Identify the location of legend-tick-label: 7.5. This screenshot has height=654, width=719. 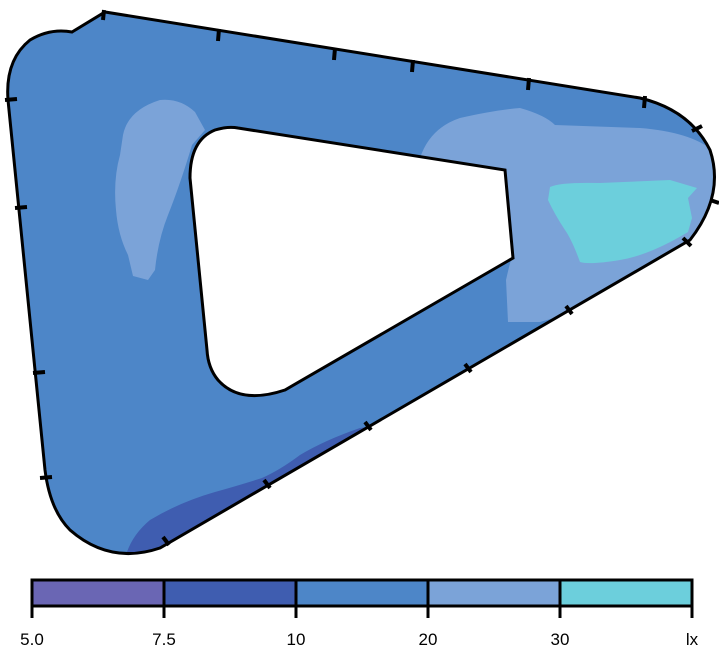
(164, 639).